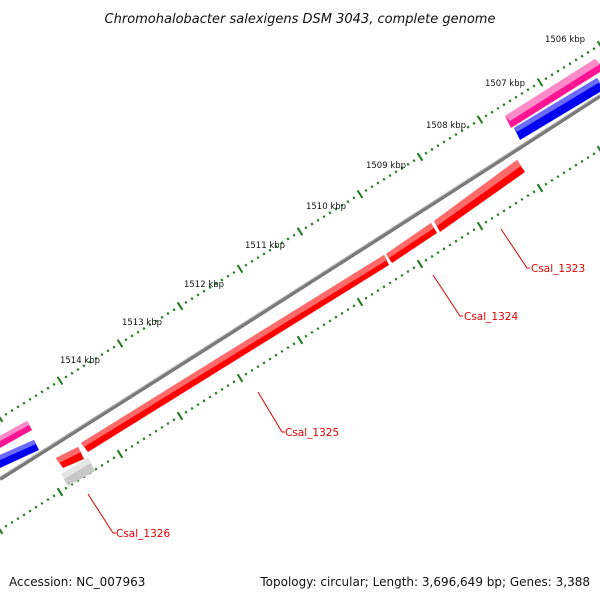 The image size is (600, 600). What do you see at coordinates (505, 84) in the screenshot?
I see `tick-label: 1507 kbp` at bounding box center [505, 84].